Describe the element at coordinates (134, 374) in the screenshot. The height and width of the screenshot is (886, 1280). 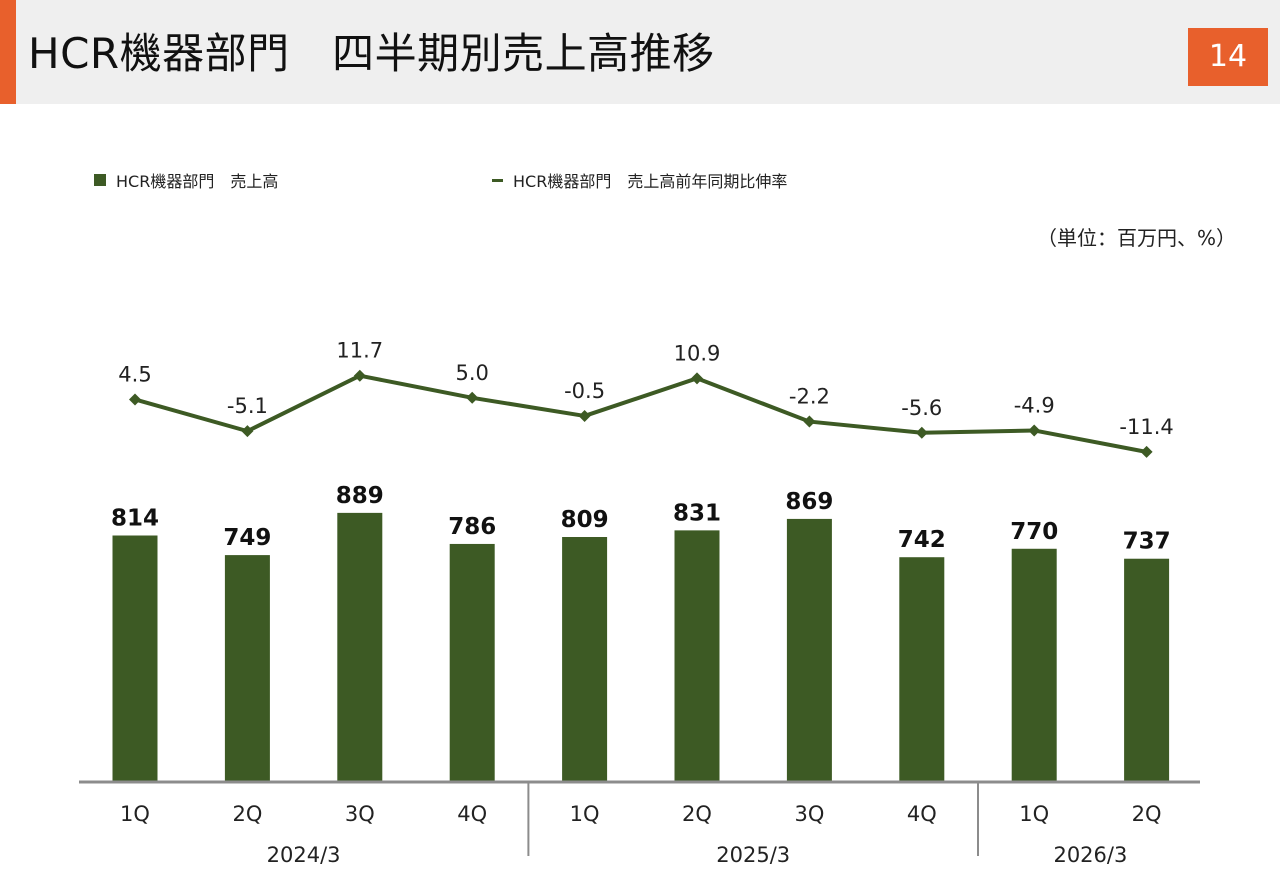
I see `line-data-label: 4.5` at that location.